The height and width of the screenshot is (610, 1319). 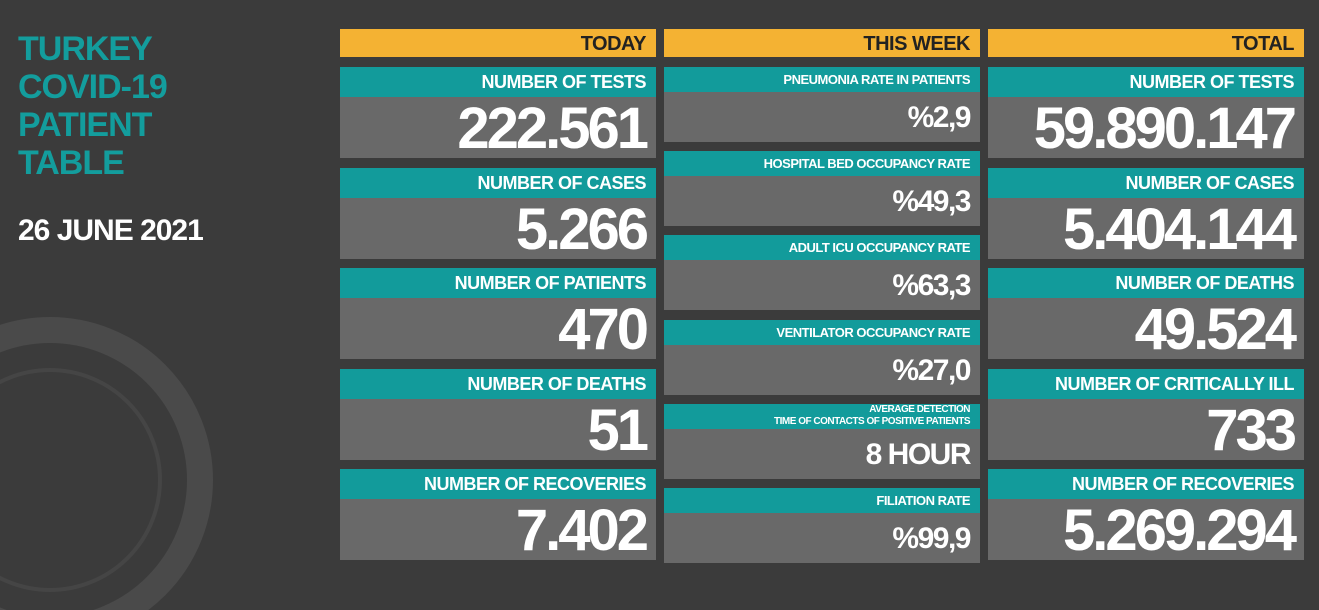 I want to click on label-line: PNEUMONIA RATE IN PATIENTS, so click(x=876, y=79).